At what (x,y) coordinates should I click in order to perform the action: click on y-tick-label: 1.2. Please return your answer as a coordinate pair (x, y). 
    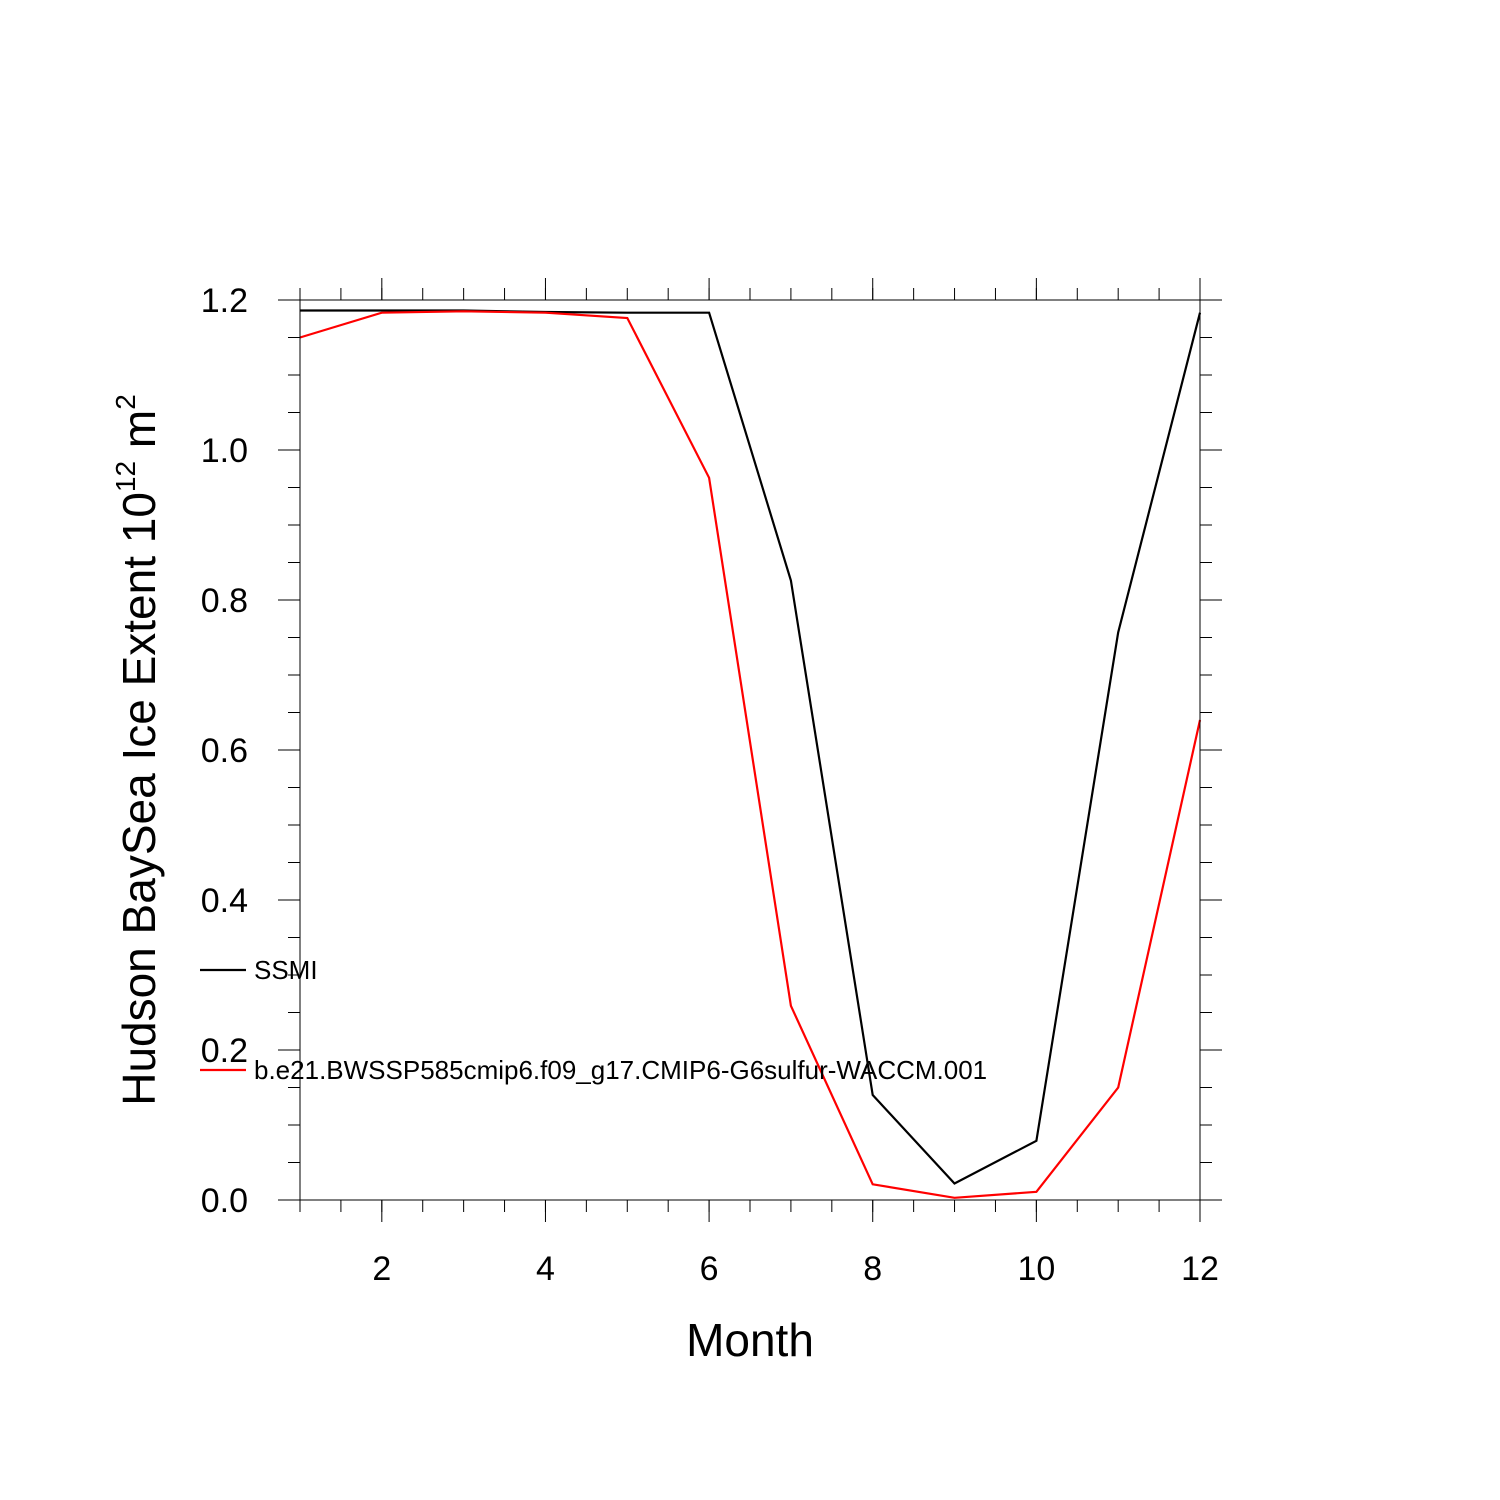
    Looking at the image, I should click on (224, 301).